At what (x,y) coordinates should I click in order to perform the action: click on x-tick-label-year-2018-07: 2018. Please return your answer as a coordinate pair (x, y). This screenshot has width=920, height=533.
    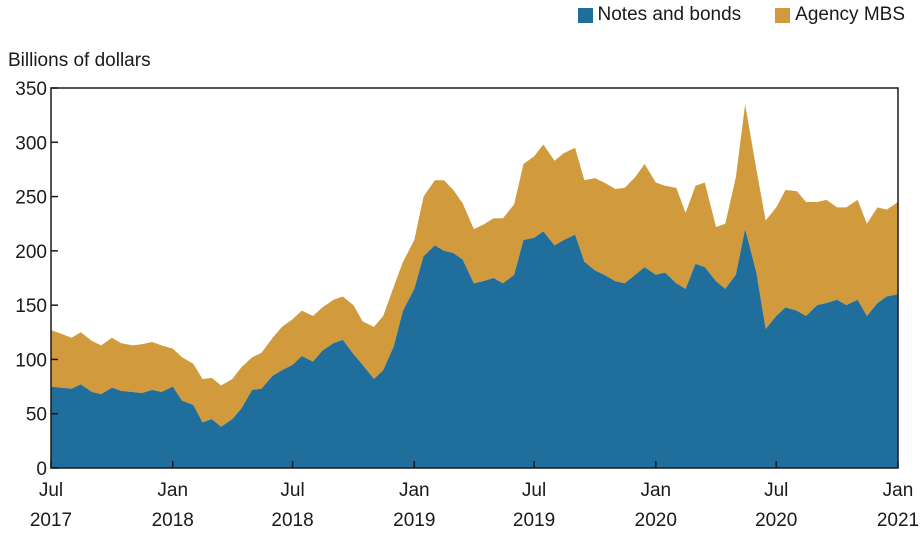
    Looking at the image, I should click on (292, 520).